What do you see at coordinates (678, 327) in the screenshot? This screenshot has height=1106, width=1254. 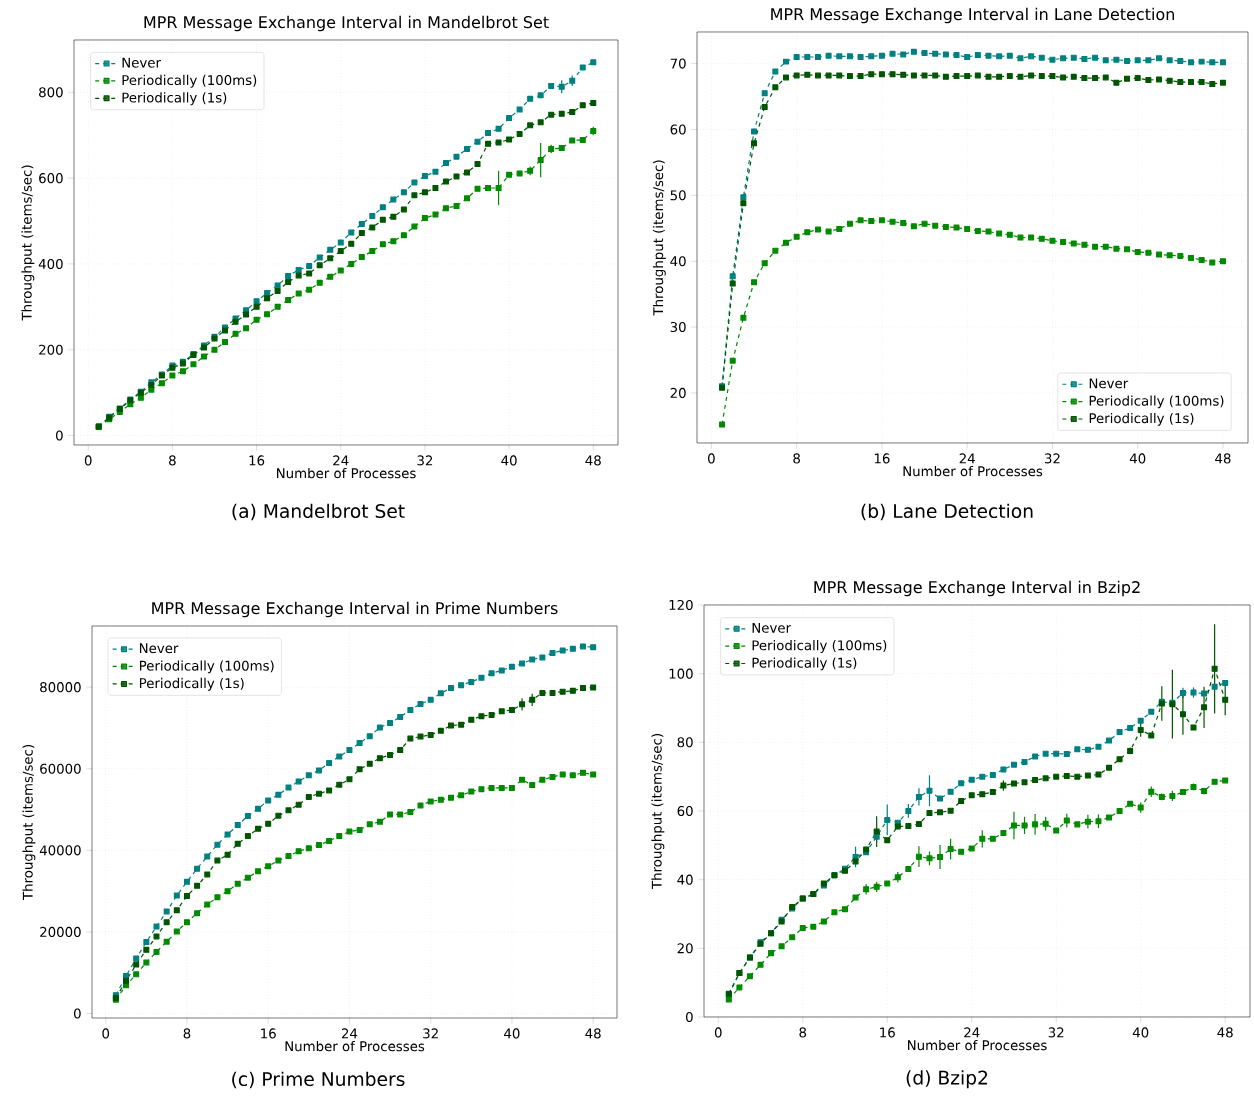 I see `y-tick-label: 30` at bounding box center [678, 327].